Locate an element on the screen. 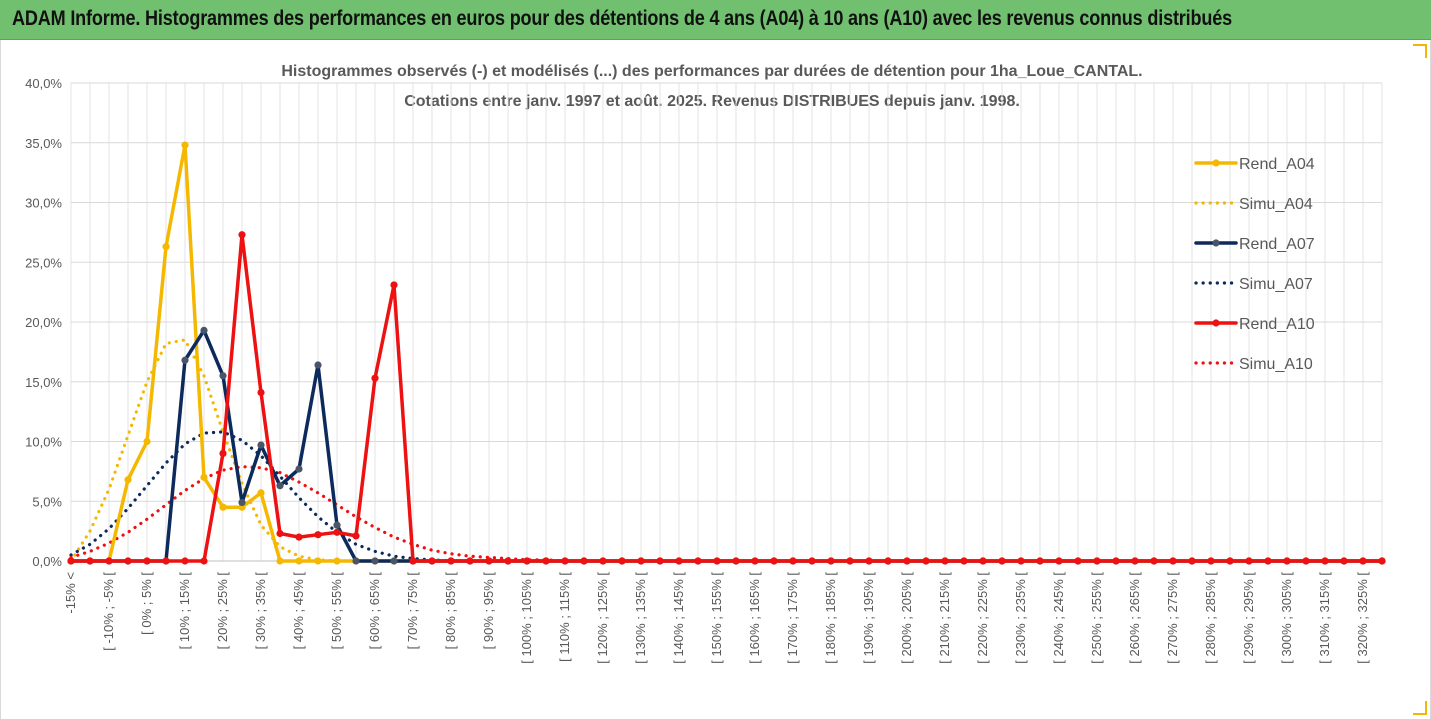  x-tick-label: [ 130% ; 135% [ is located at coordinates (640, 618).